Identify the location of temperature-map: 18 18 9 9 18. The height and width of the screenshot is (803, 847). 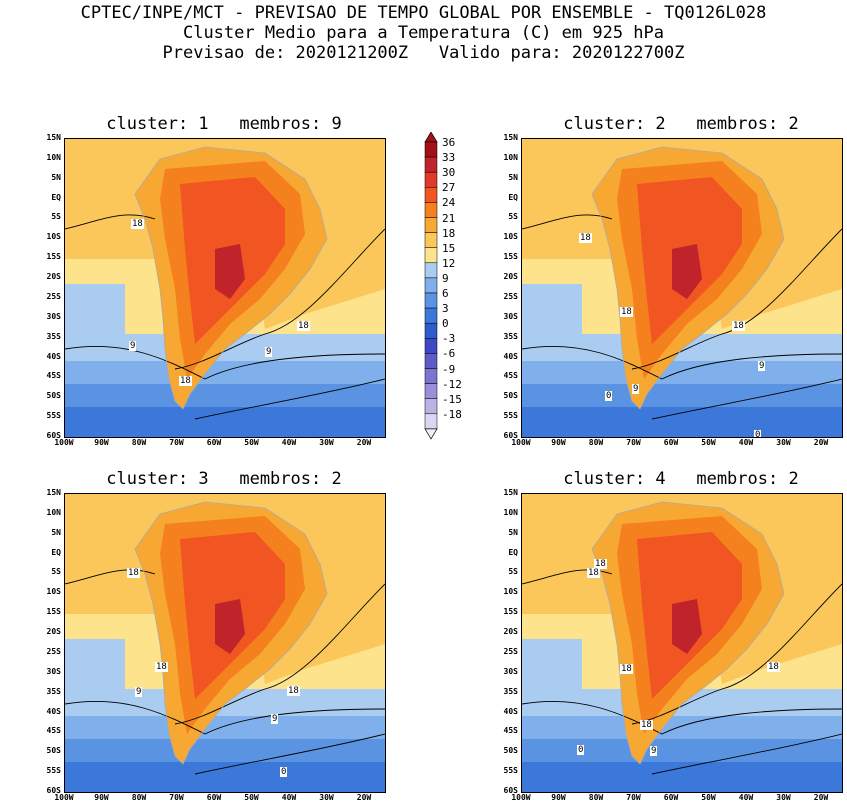
(225, 288).